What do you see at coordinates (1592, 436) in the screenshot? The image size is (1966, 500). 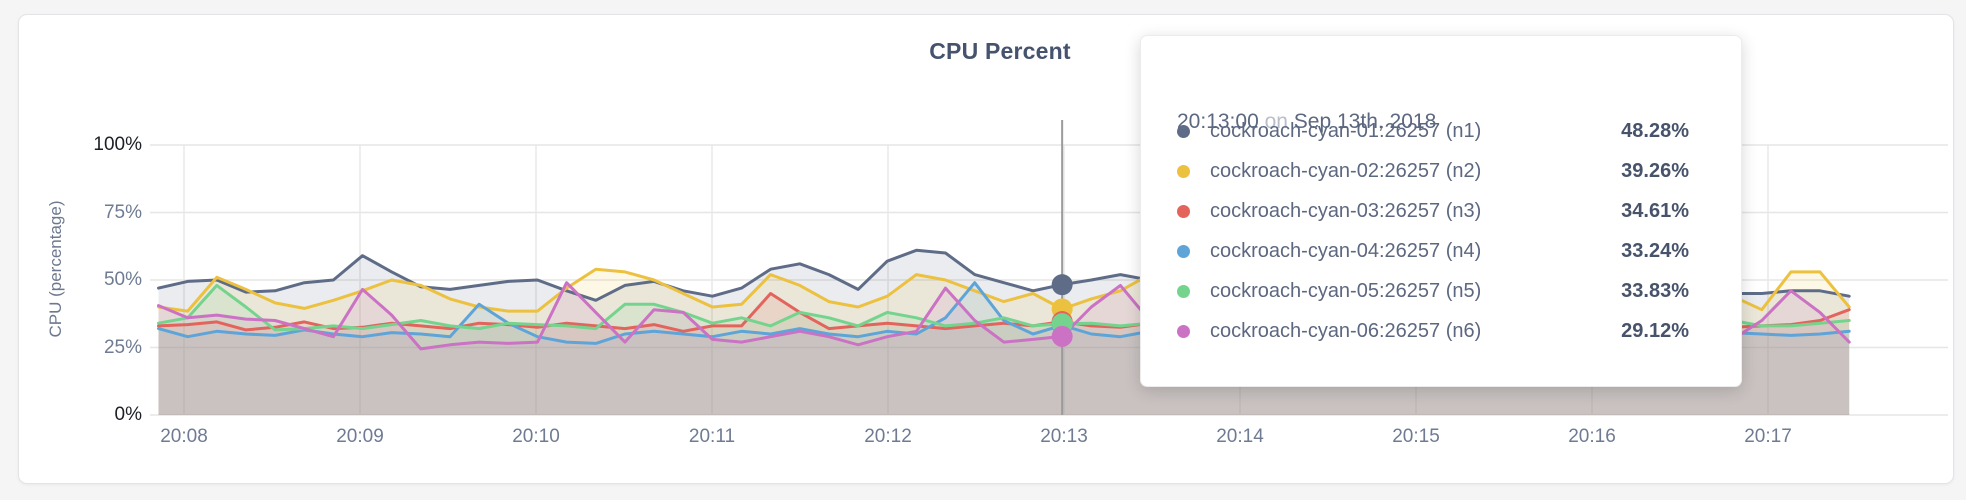 I see `x-axis-tick-label: 20:16` at bounding box center [1592, 436].